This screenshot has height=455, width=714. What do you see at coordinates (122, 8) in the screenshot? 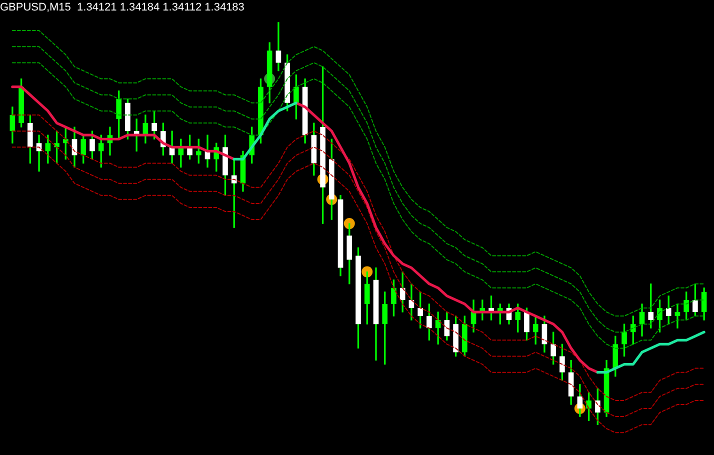
I see `chart-title: GBPUSD,M15 1.34121 1.34184 1.34112 1.34183` at bounding box center [122, 8].